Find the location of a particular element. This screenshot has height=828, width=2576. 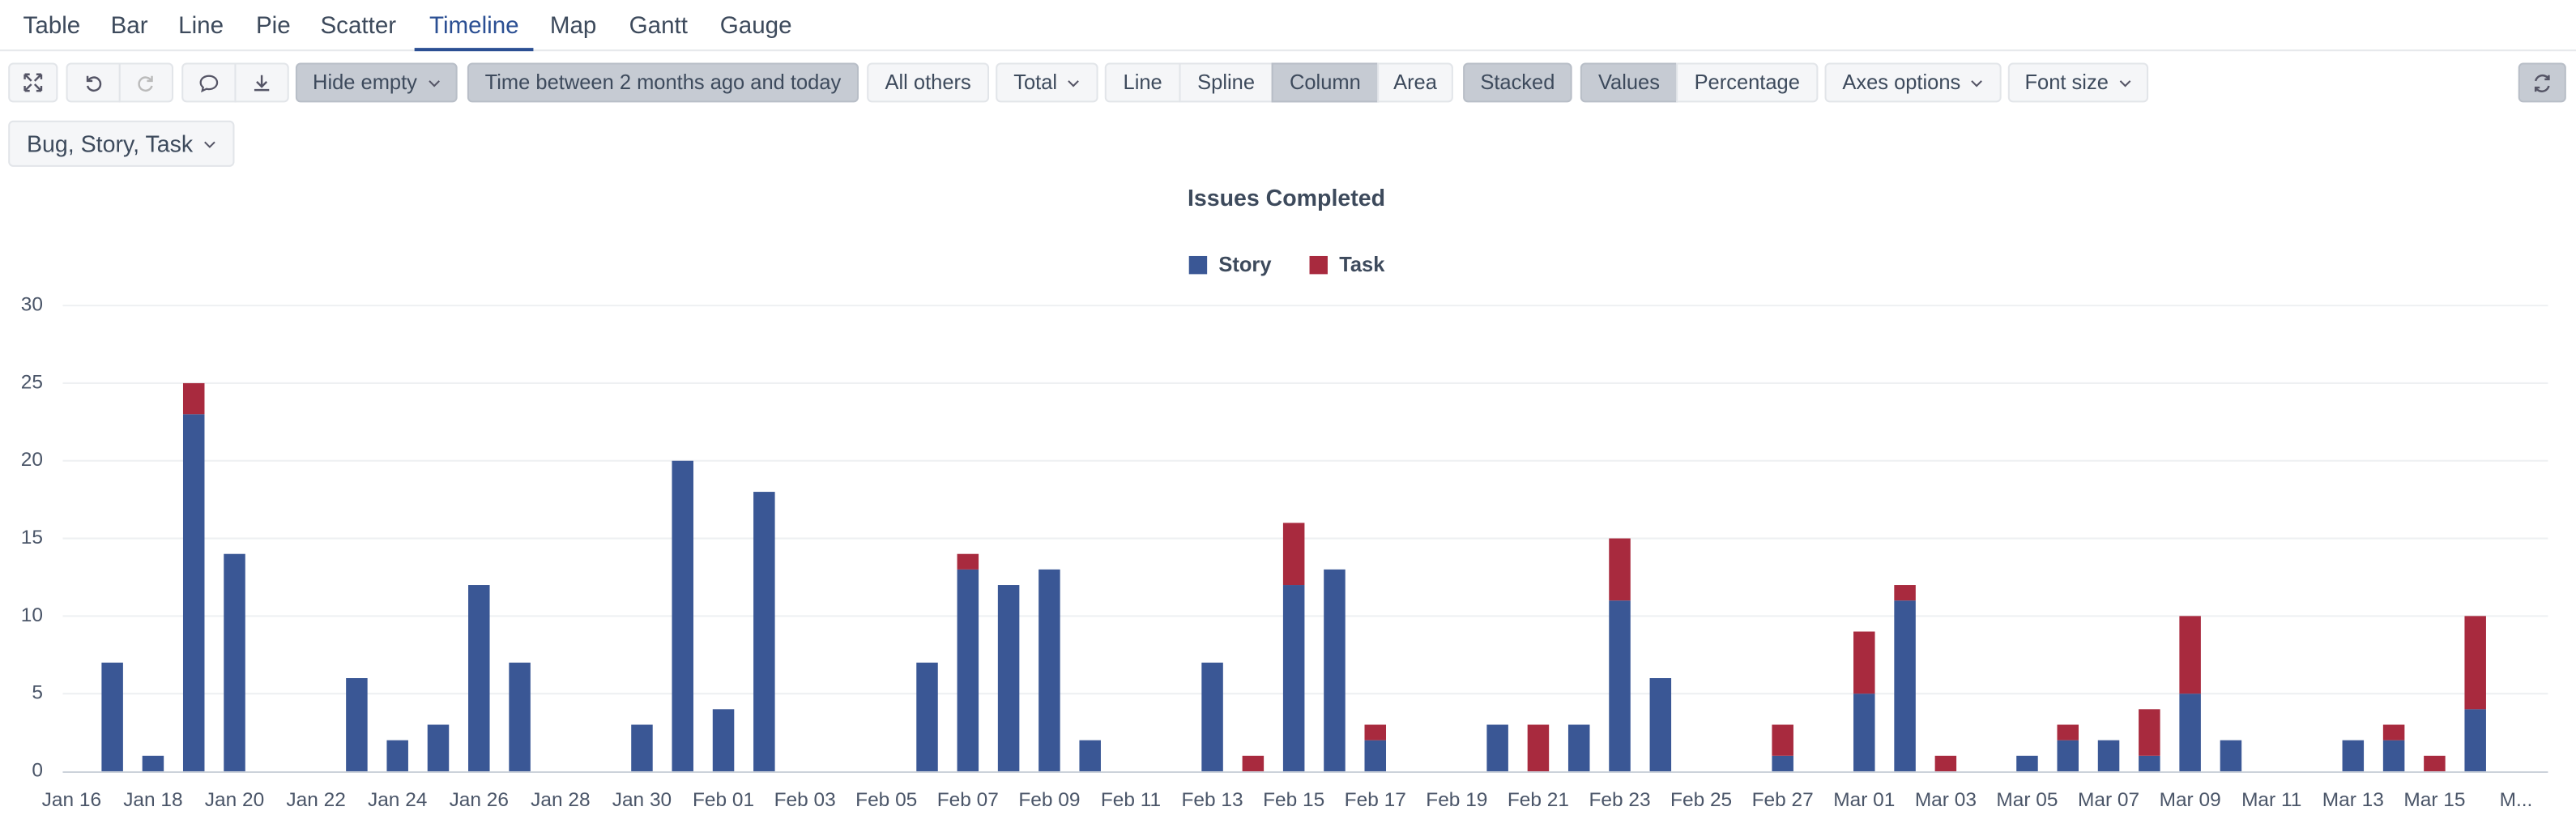

tab: Bar is located at coordinates (129, 26).